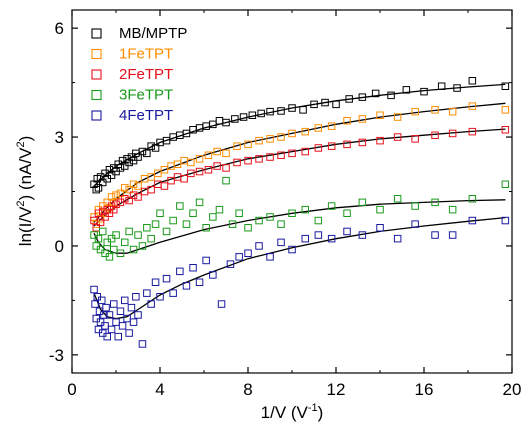  I want to click on x-tick-label: 4, so click(159, 389).